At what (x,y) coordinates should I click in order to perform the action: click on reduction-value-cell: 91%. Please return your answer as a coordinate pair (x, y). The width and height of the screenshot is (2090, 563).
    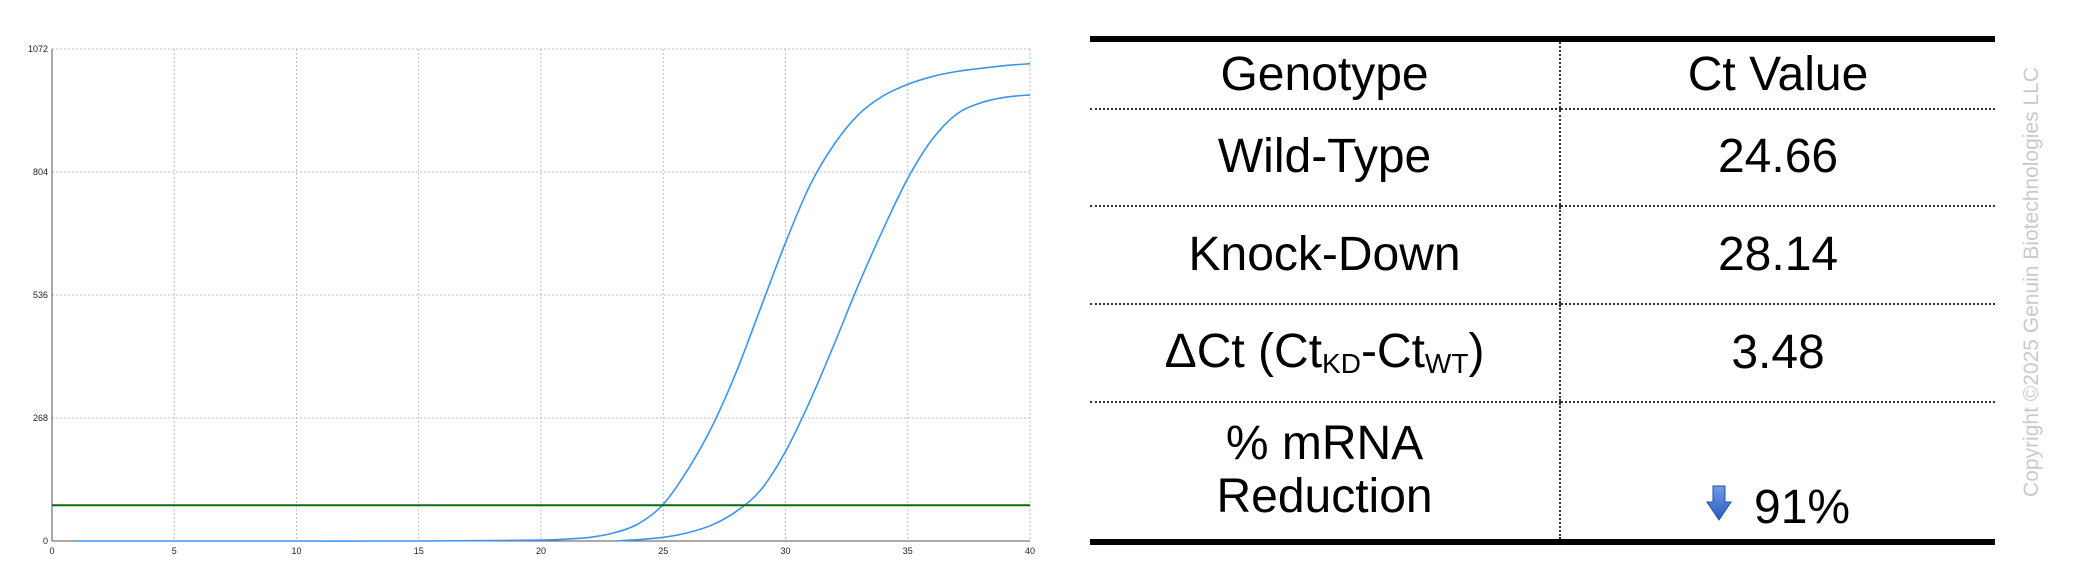
    Looking at the image, I should click on (1777, 472).